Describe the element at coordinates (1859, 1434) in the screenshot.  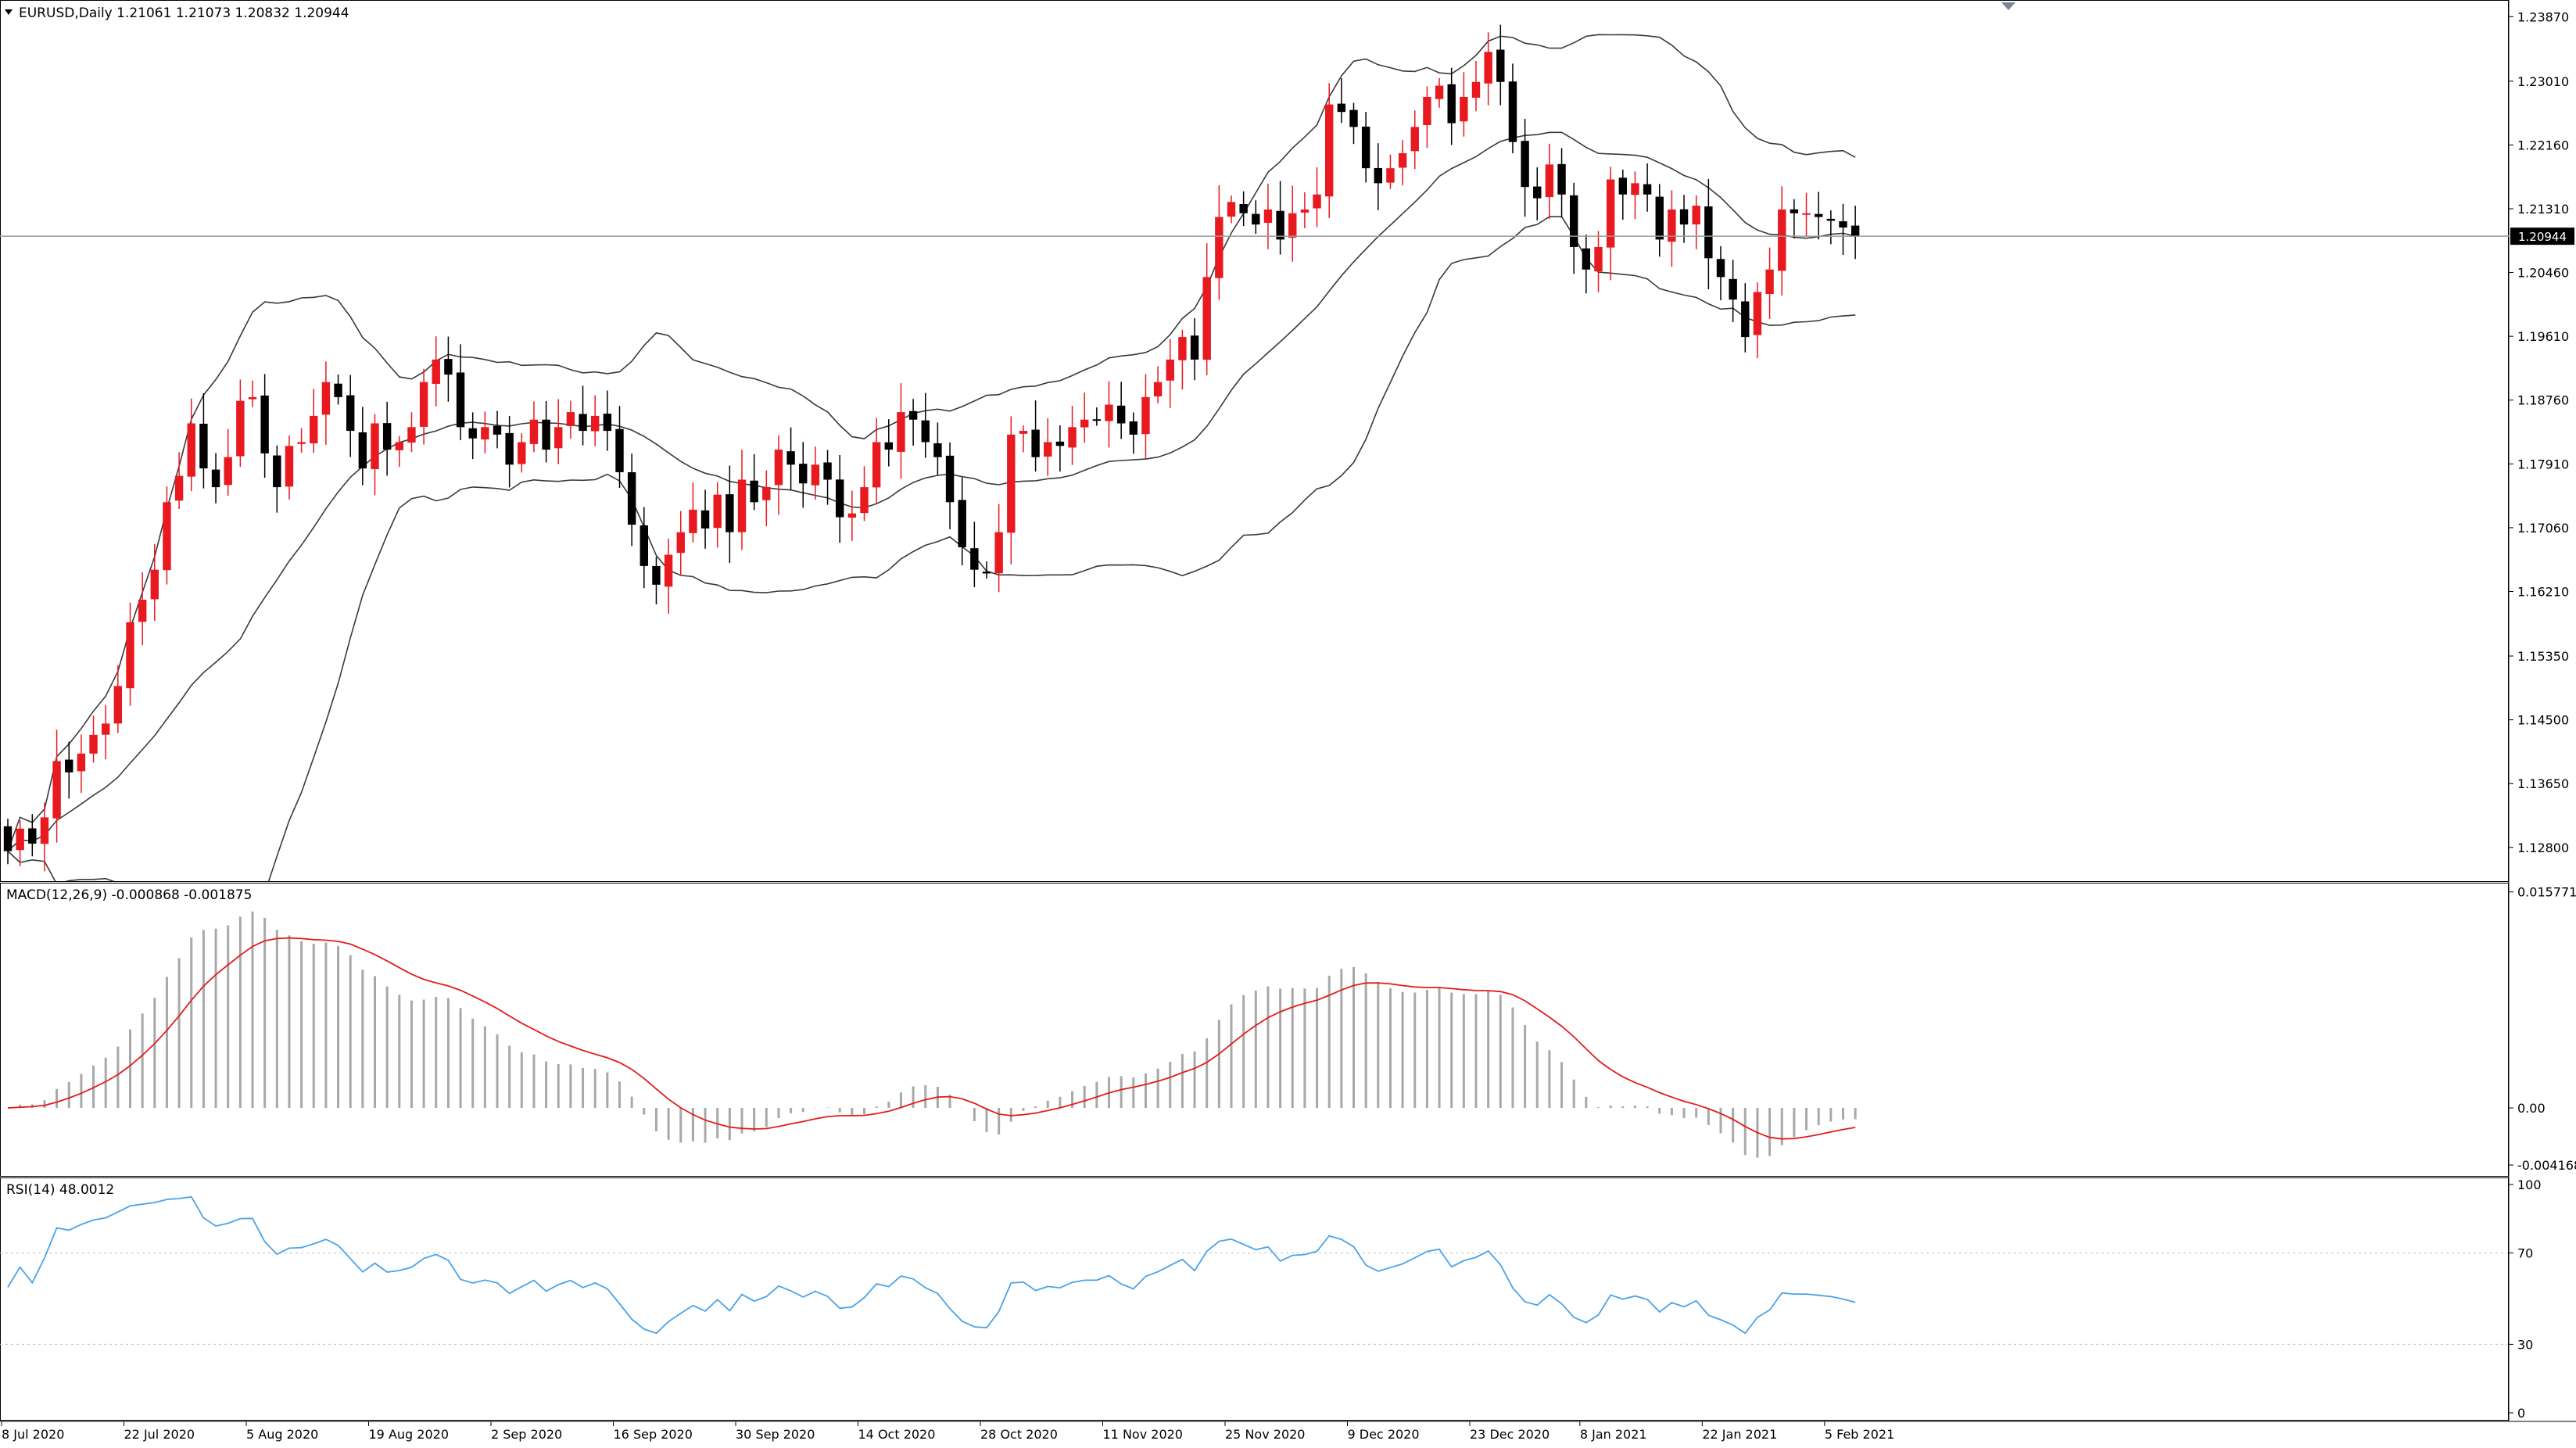
I see `time-tick-label: 5 Feb 2021` at that location.